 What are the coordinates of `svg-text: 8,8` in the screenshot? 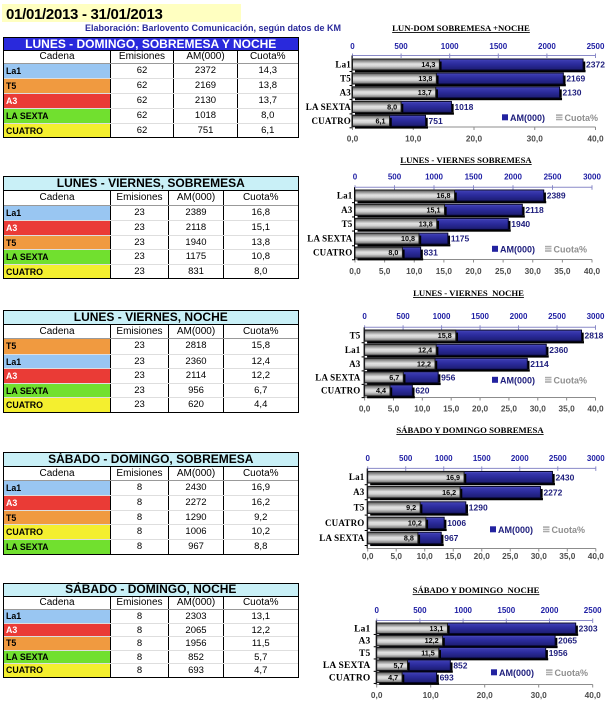 It's located at (409, 538).